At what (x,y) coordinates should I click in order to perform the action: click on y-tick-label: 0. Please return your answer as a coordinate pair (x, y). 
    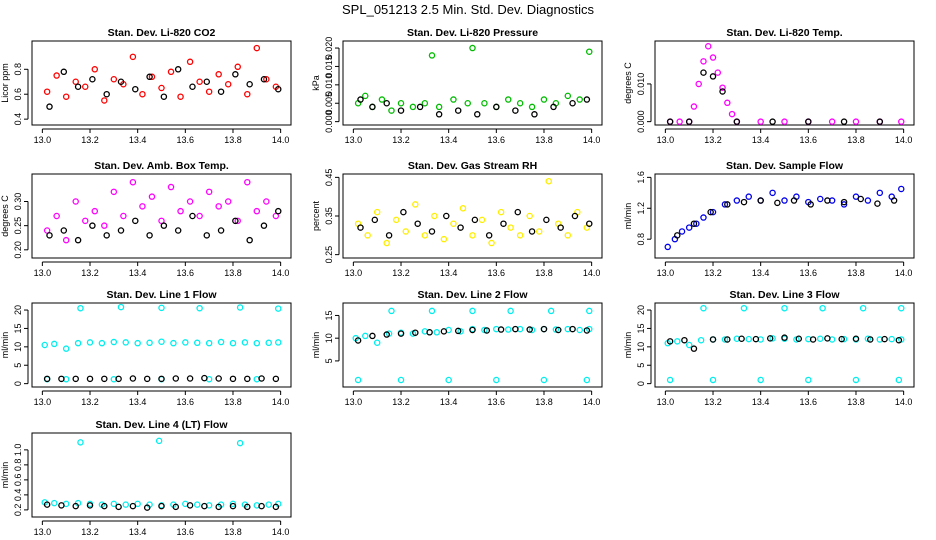
    Looking at the image, I should click on (18, 383).